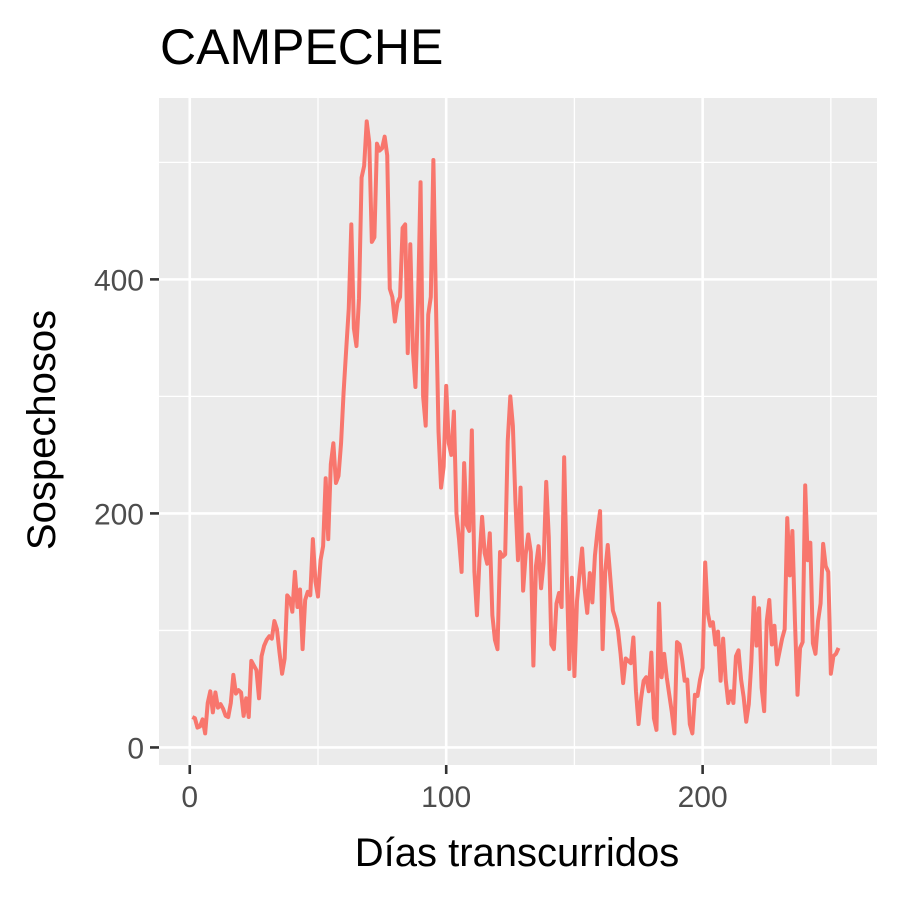  Describe the element at coordinates (119, 514) in the screenshot. I see `y-tick-label: 200` at that location.